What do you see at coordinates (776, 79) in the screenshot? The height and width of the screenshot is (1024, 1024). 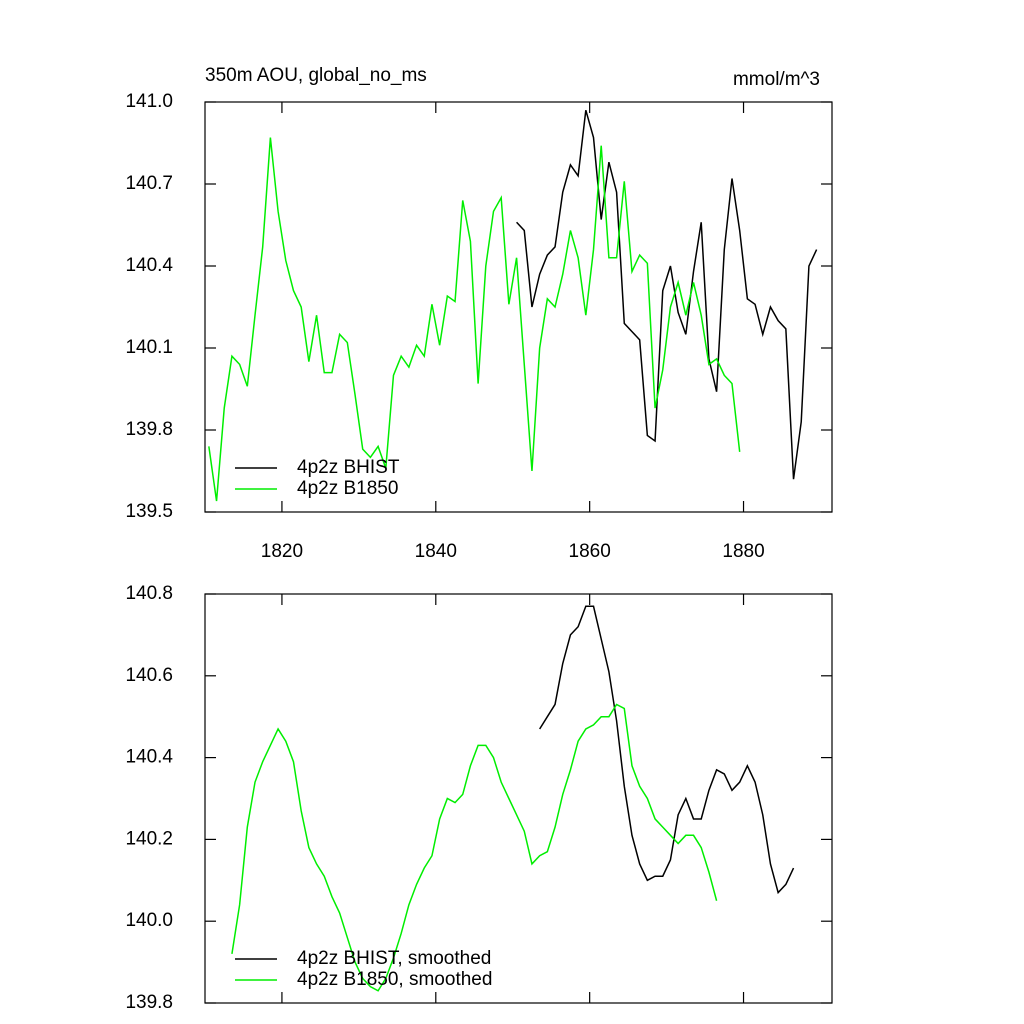 I see `units-label: mmol/m^3` at bounding box center [776, 79].